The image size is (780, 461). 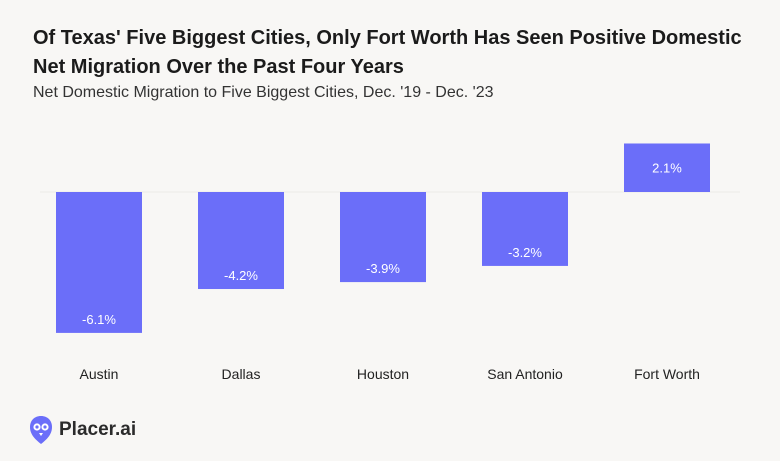 I want to click on bar-houston, so click(x=383, y=237).